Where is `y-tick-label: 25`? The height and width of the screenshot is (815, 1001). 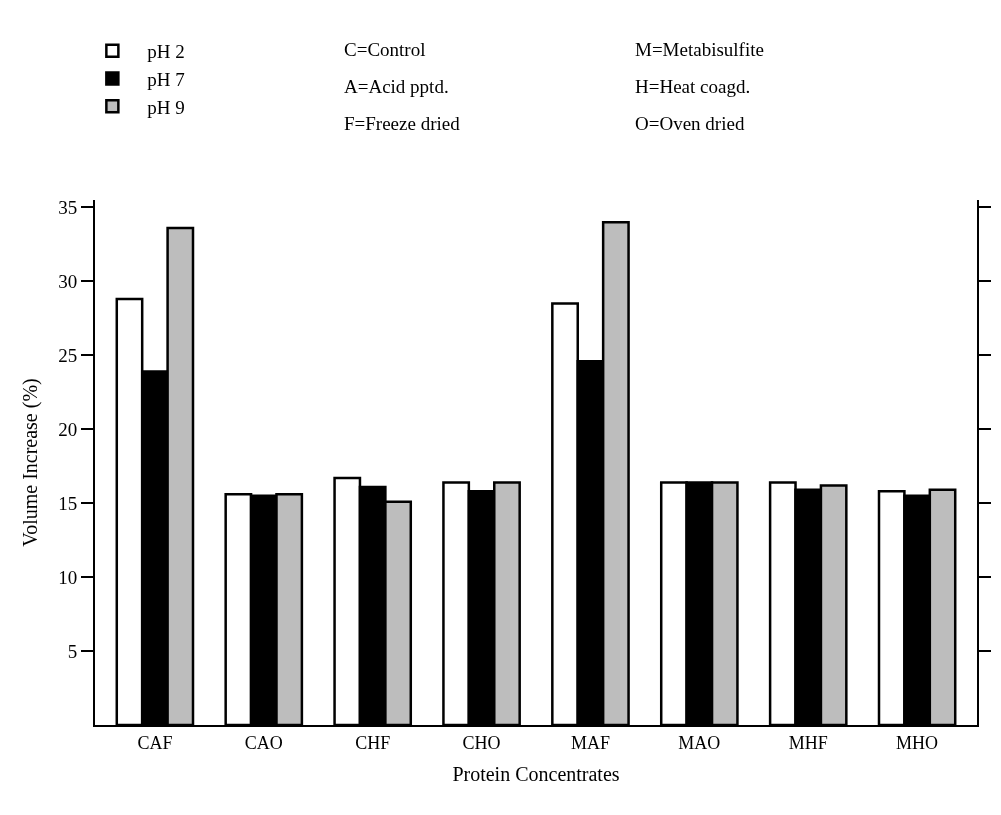 y-tick-label: 25 is located at coordinates (68, 355).